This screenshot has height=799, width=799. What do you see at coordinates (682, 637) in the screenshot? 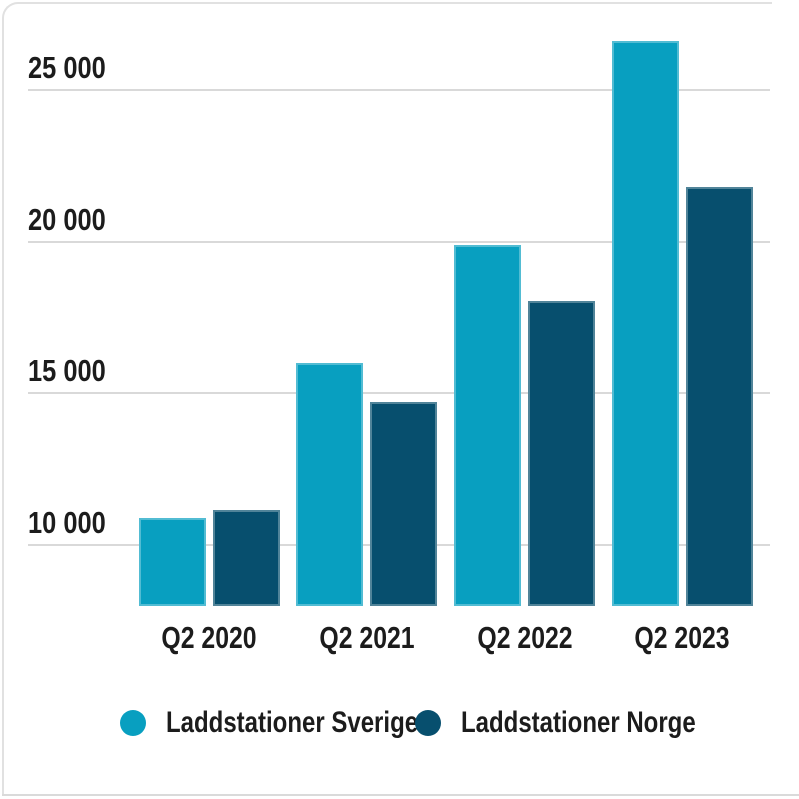
I see `x-tick-label: Q2 2023` at bounding box center [682, 637].